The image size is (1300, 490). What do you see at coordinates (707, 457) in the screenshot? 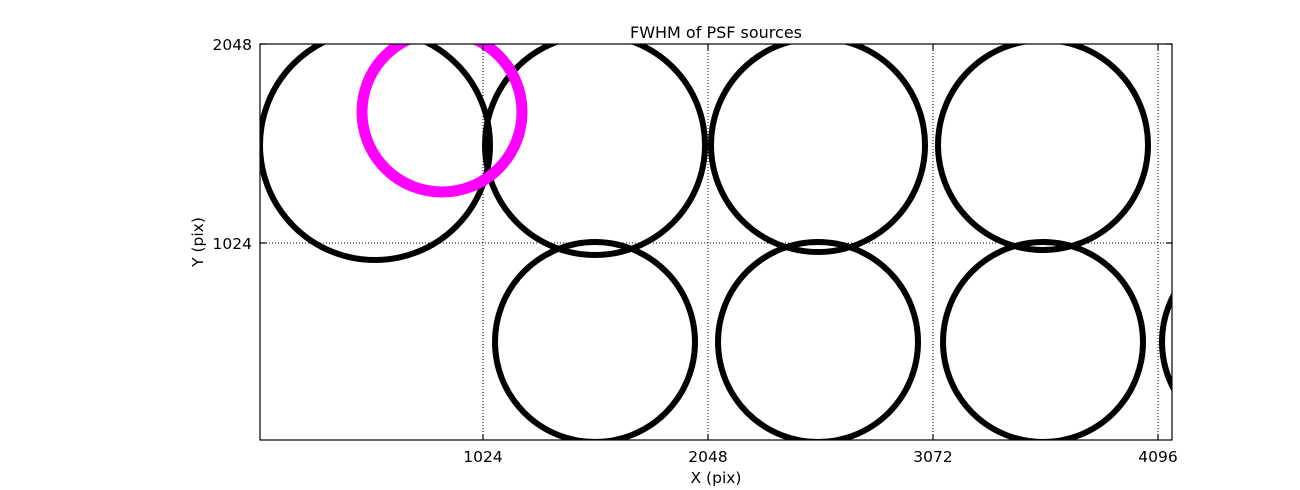
I see `x-tick-label-2048: 2048` at bounding box center [707, 457].